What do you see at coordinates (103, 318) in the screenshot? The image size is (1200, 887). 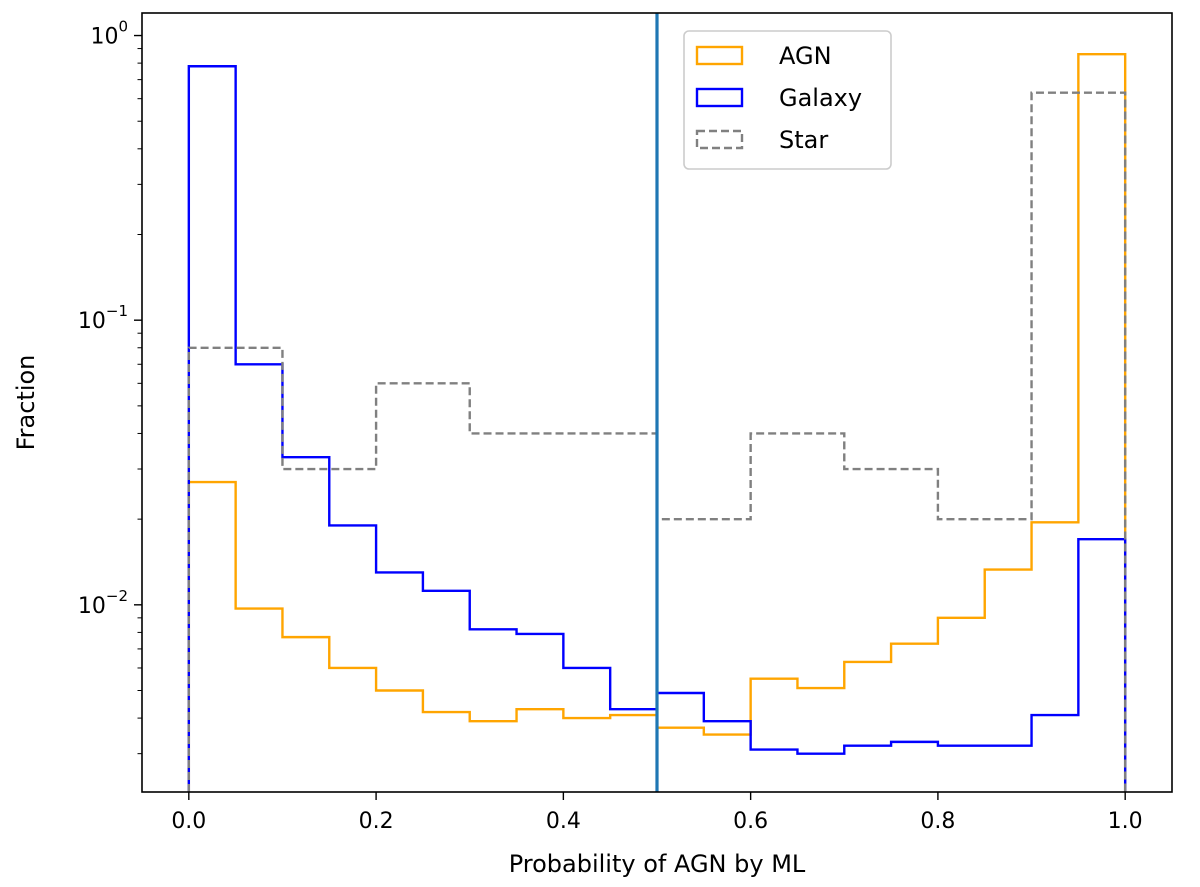 I see `y-tick-label: 10⁻¹` at bounding box center [103, 318].